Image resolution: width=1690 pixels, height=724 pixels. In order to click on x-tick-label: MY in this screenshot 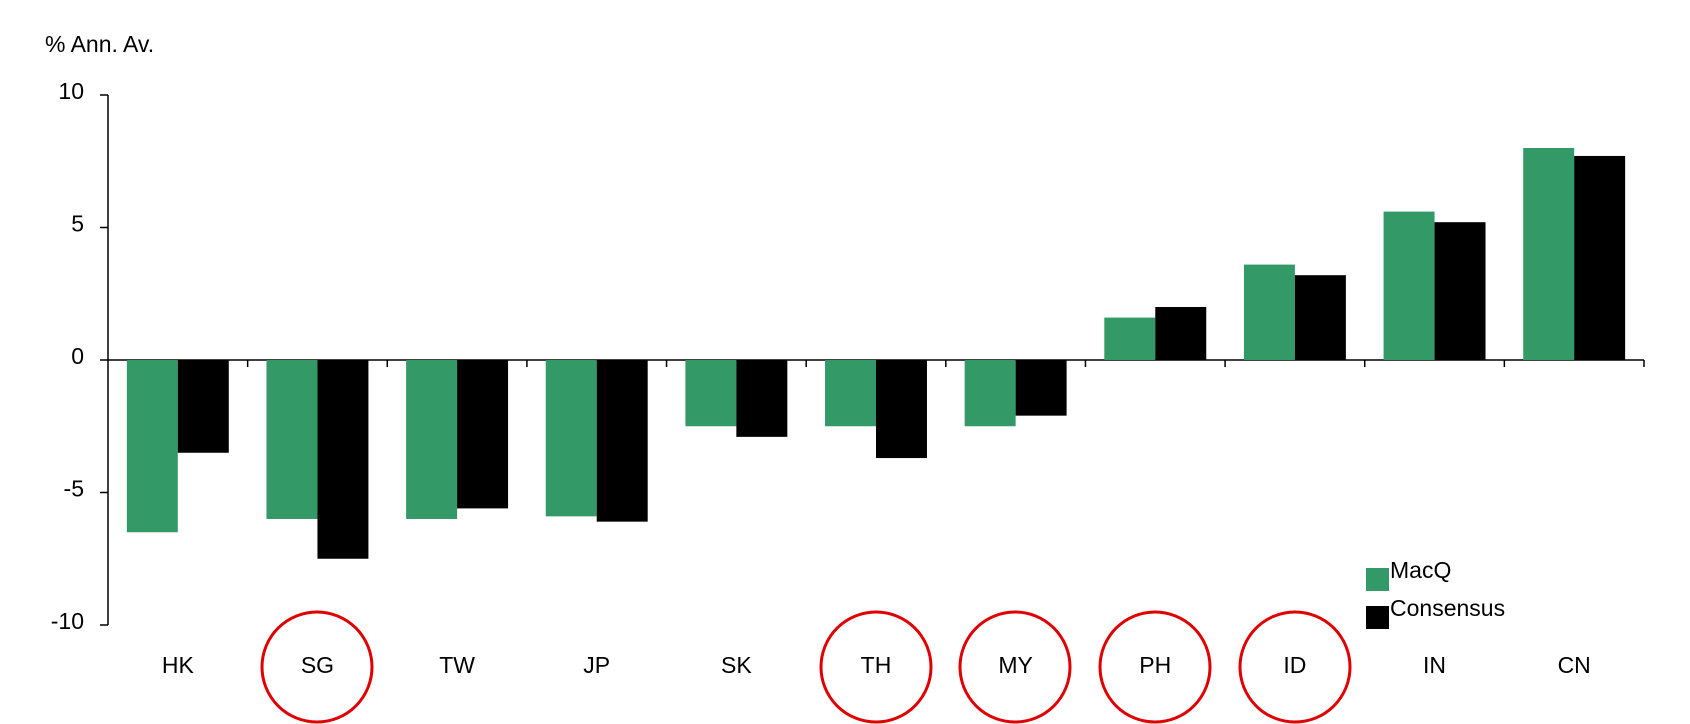, I will do `click(1015, 665)`.